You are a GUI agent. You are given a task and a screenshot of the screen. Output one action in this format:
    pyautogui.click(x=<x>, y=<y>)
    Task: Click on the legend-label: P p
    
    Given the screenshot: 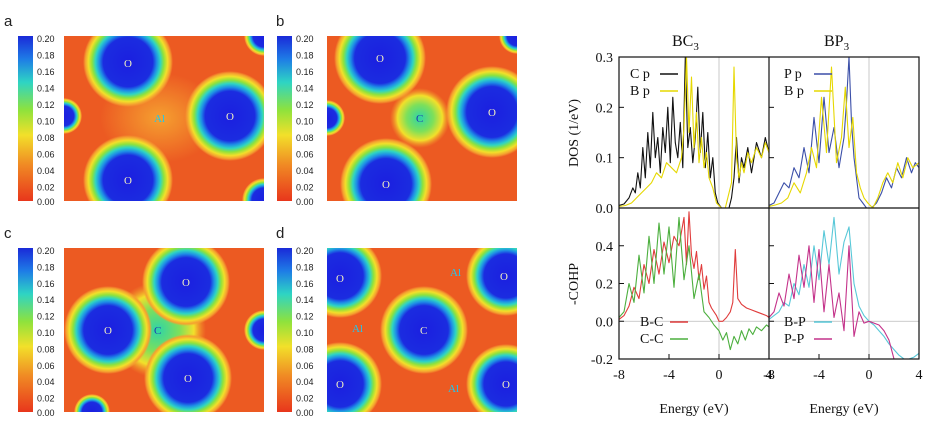 What is the action you would take?
    pyautogui.click(x=793, y=74)
    